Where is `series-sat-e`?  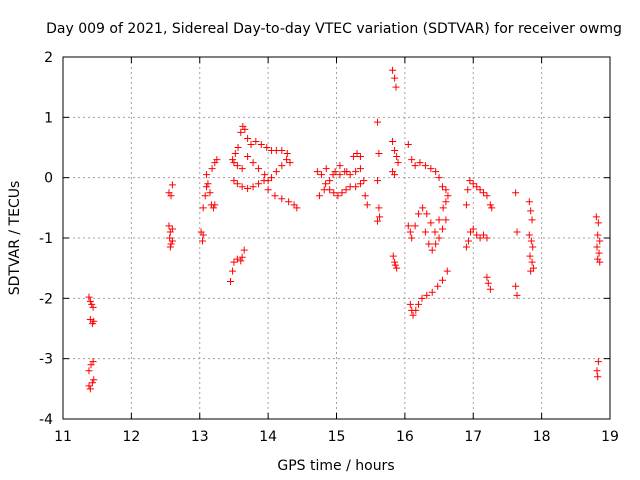 series-sat-e is located at coordinates (237, 265).